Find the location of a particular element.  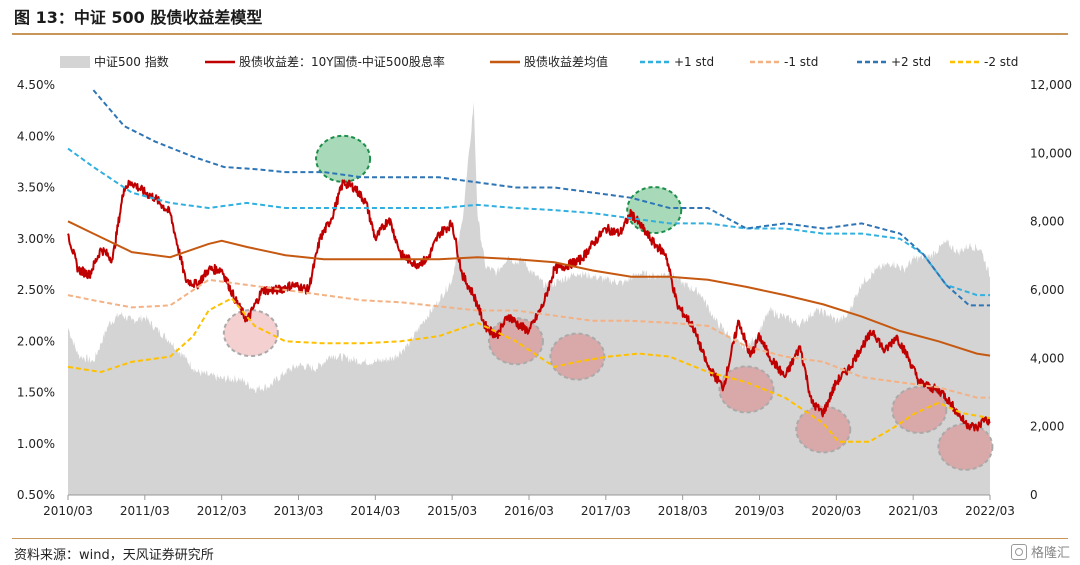

source-note: 资料来源：wind，天风证券研究所 is located at coordinates (114, 555).